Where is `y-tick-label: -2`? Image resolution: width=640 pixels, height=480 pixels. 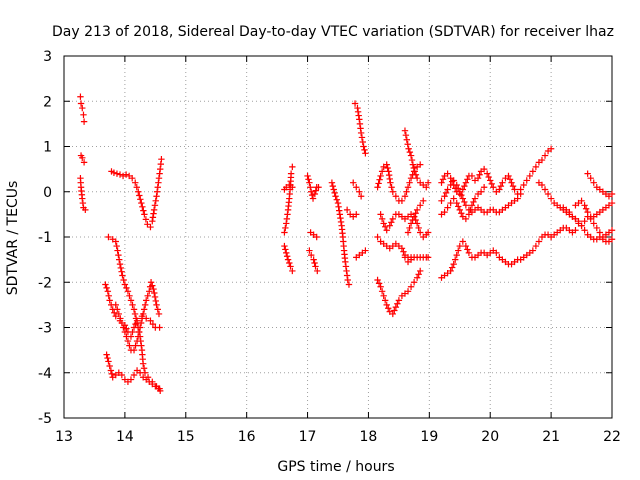 y-tick-label: -2 is located at coordinates (45, 283).